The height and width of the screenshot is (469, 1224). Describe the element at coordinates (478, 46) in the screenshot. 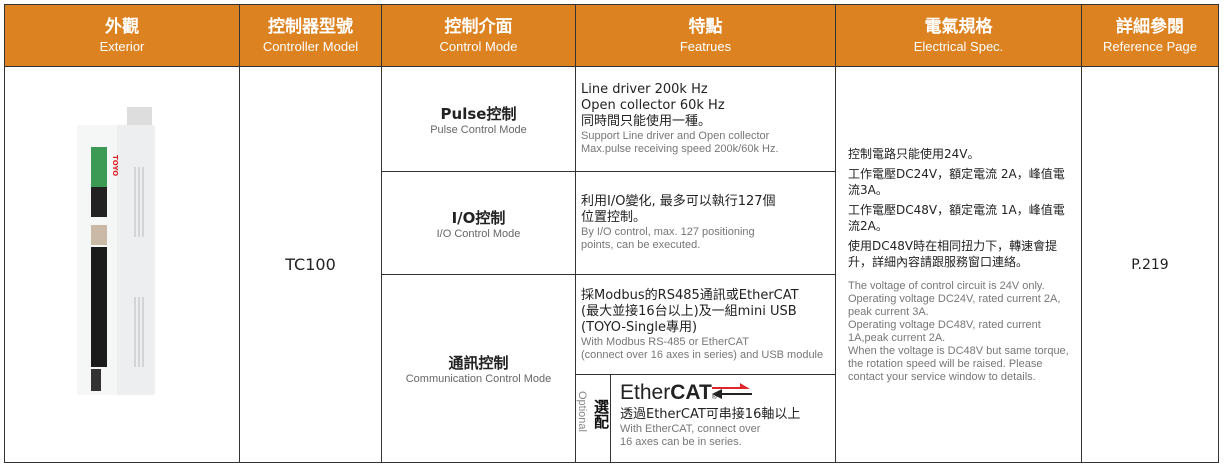

I see `header-en: Control Mode` at that location.